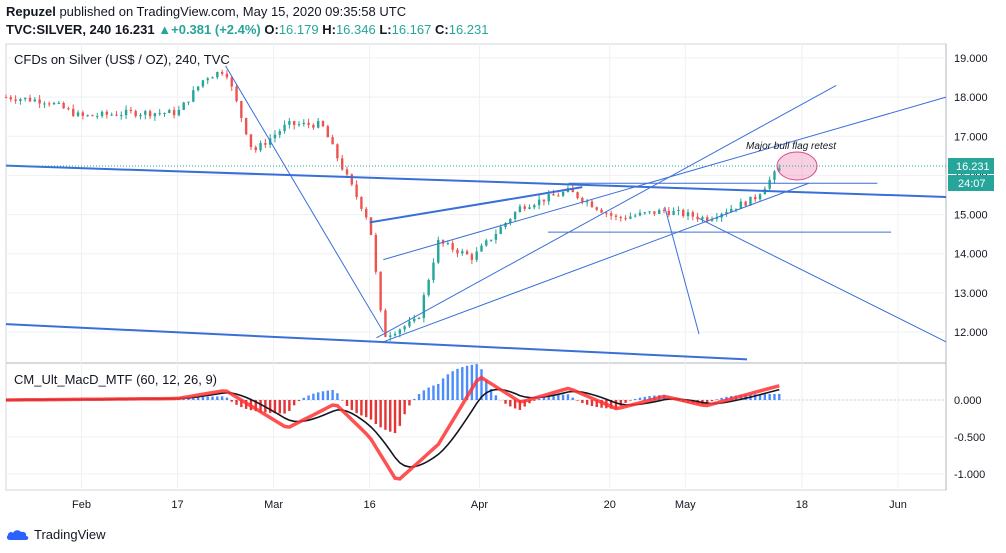 The width and height of the screenshot is (1006, 553). What do you see at coordinates (355, 29) in the screenshot?
I see `high-value: 16.346` at bounding box center [355, 29].